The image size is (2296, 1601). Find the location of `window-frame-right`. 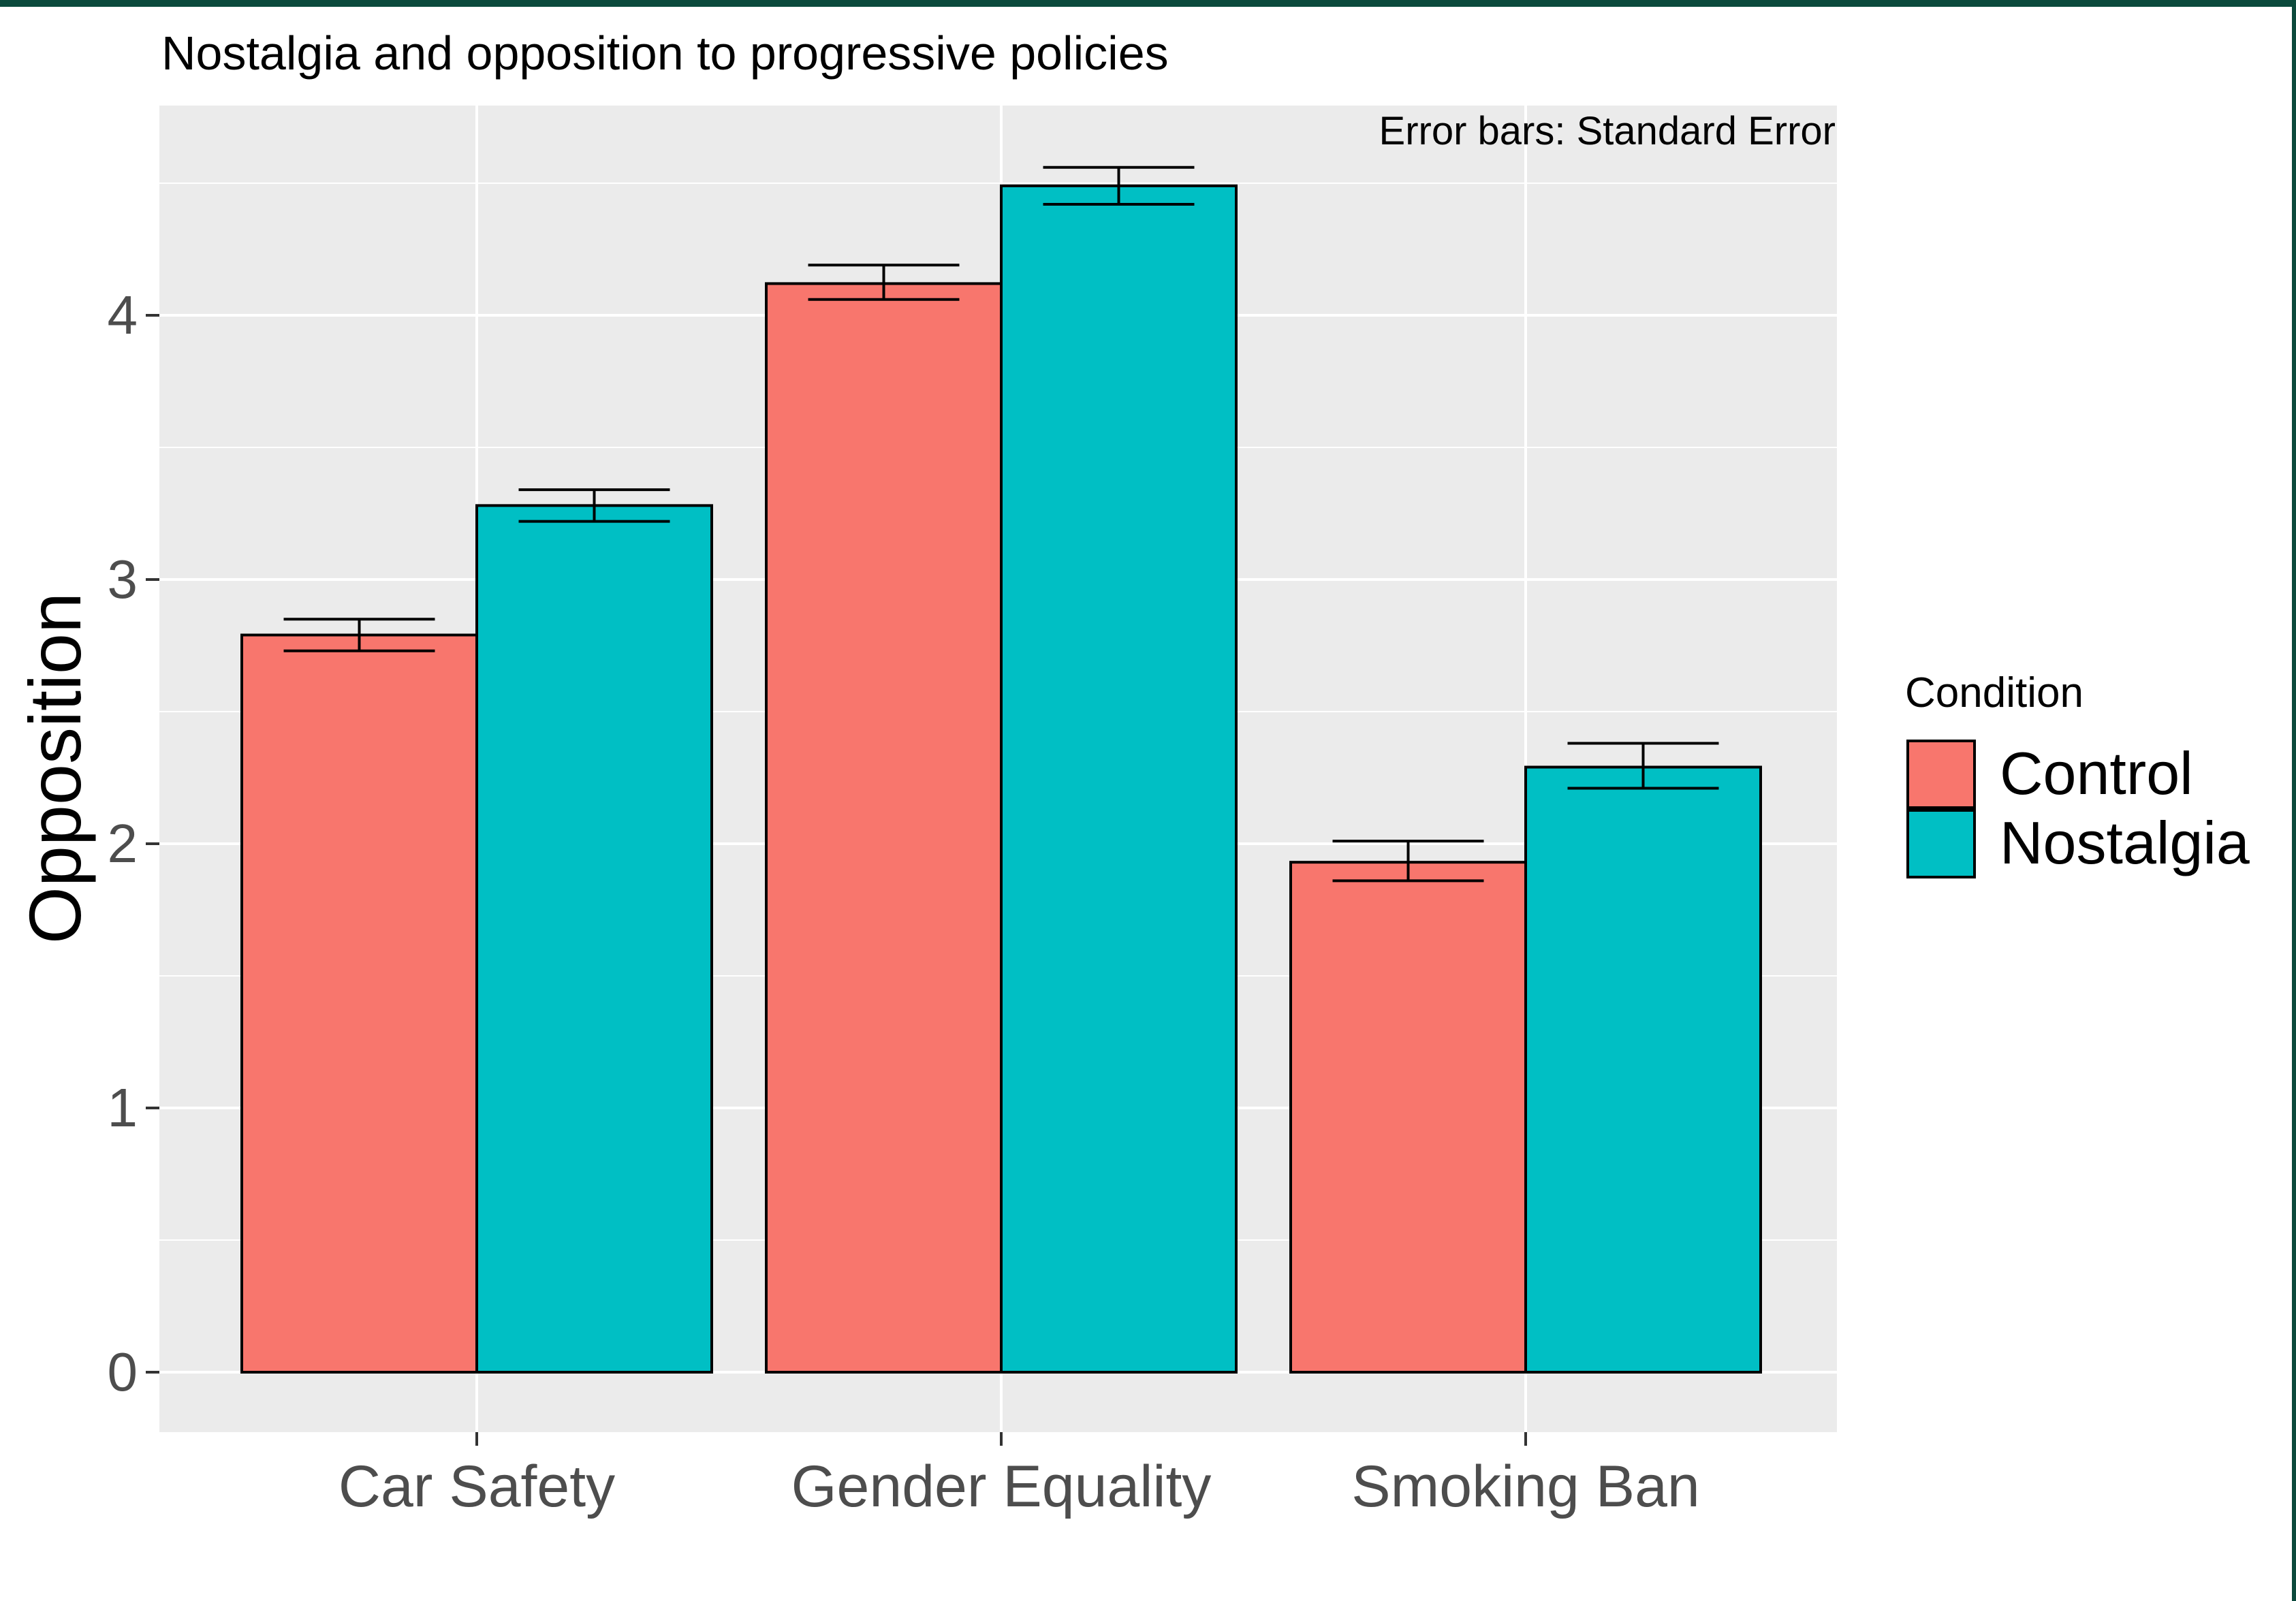

window-frame-right is located at coordinates (2294, 800).